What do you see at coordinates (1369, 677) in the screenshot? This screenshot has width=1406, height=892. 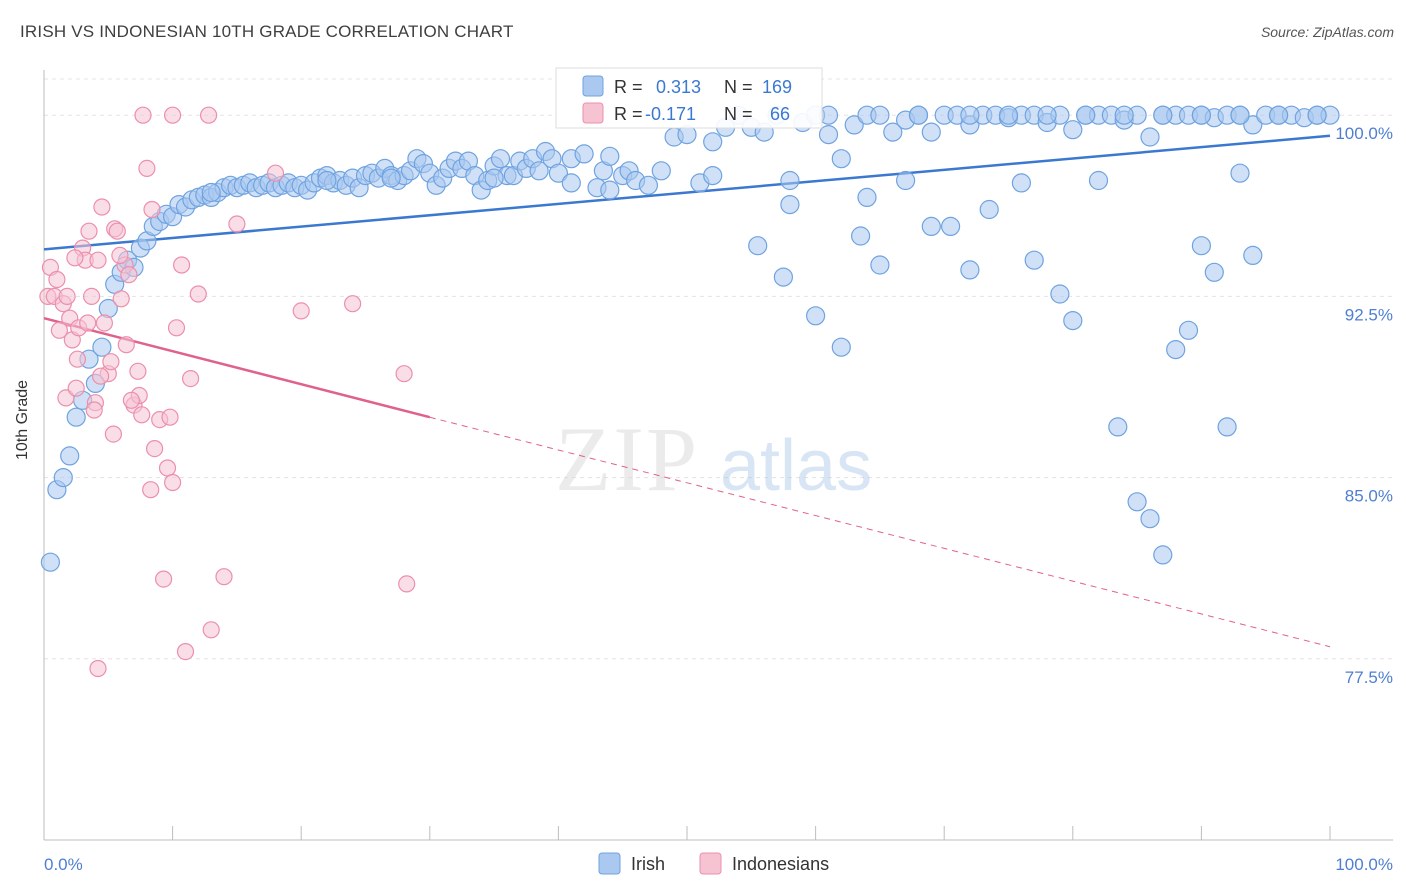 I see `y-tick-label: 77.5%` at bounding box center [1369, 677].